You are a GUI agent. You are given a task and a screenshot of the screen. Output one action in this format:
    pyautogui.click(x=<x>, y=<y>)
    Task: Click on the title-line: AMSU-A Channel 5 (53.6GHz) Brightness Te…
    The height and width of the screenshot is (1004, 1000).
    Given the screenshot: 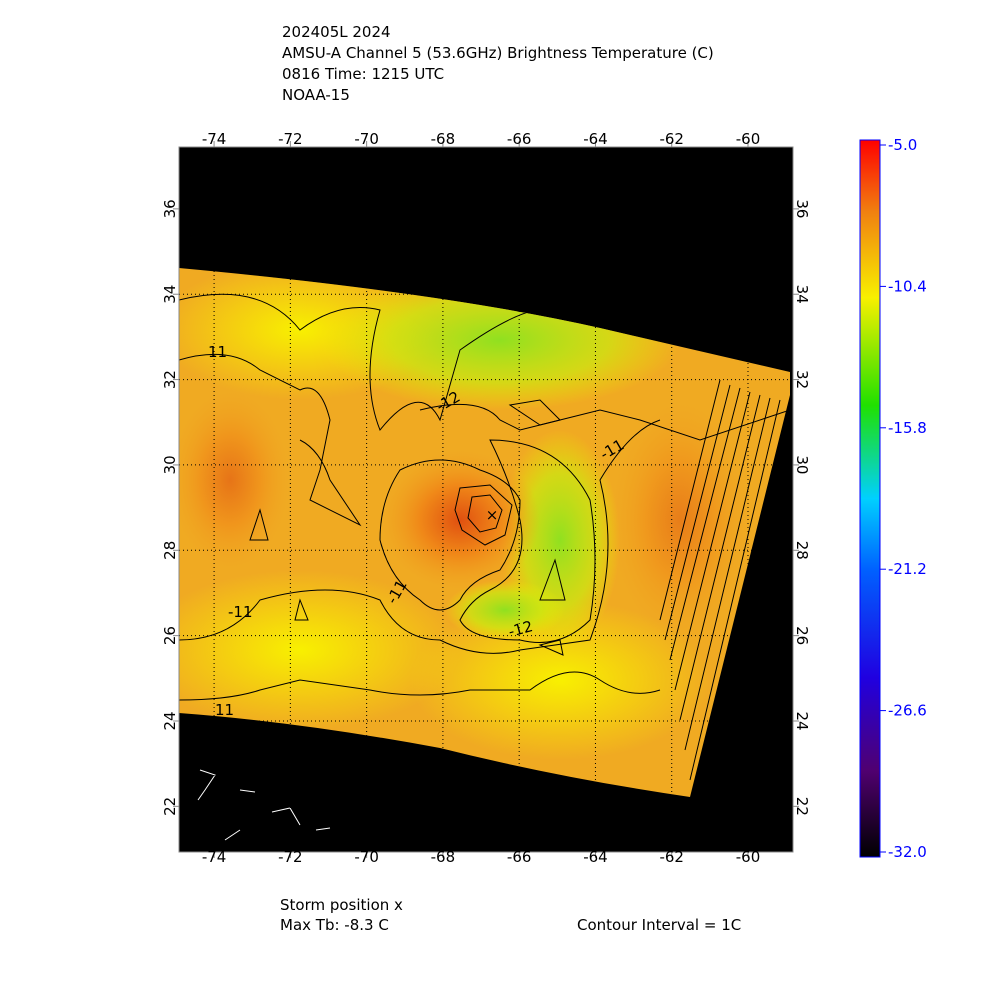 What is the action you would take?
    pyautogui.click(x=498, y=53)
    